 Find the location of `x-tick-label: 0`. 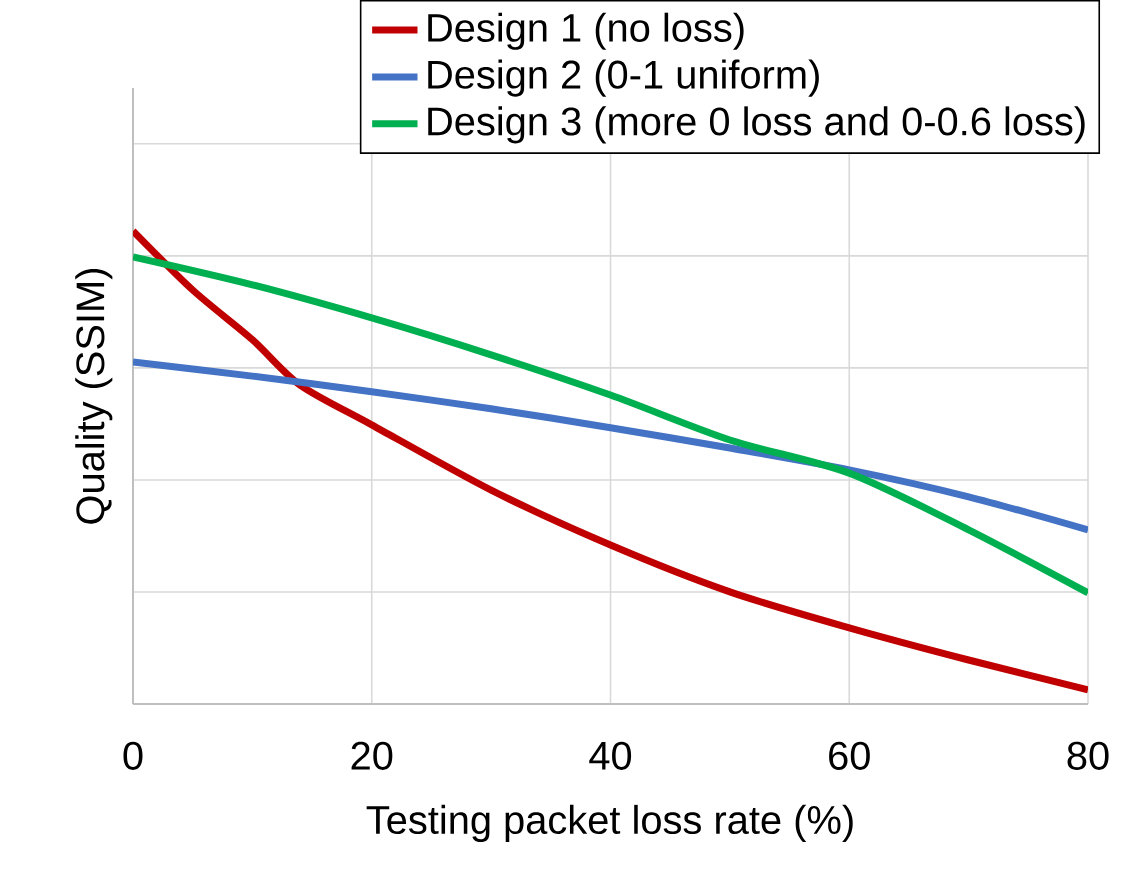

x-tick-label: 0 is located at coordinates (133, 755).